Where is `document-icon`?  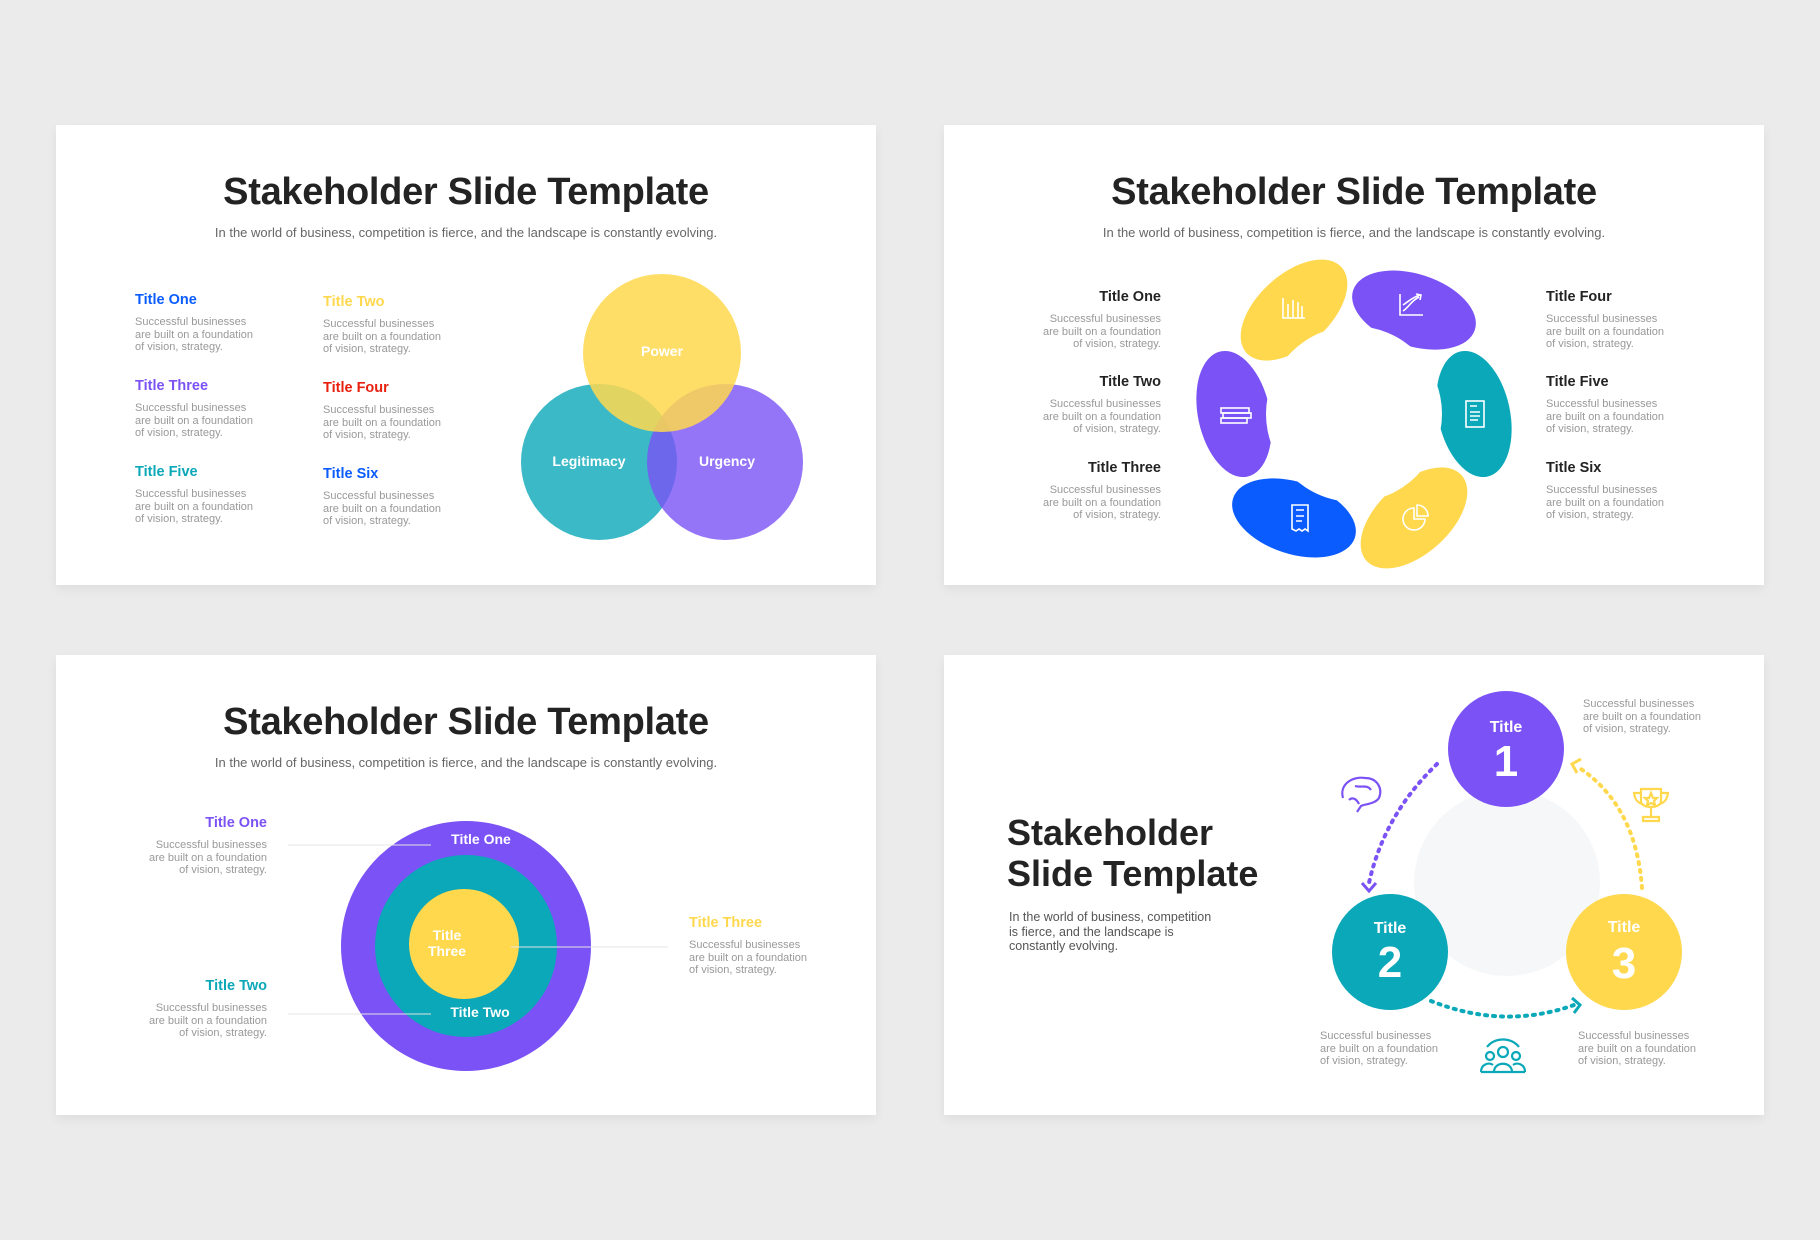
document-icon is located at coordinates (1475, 414).